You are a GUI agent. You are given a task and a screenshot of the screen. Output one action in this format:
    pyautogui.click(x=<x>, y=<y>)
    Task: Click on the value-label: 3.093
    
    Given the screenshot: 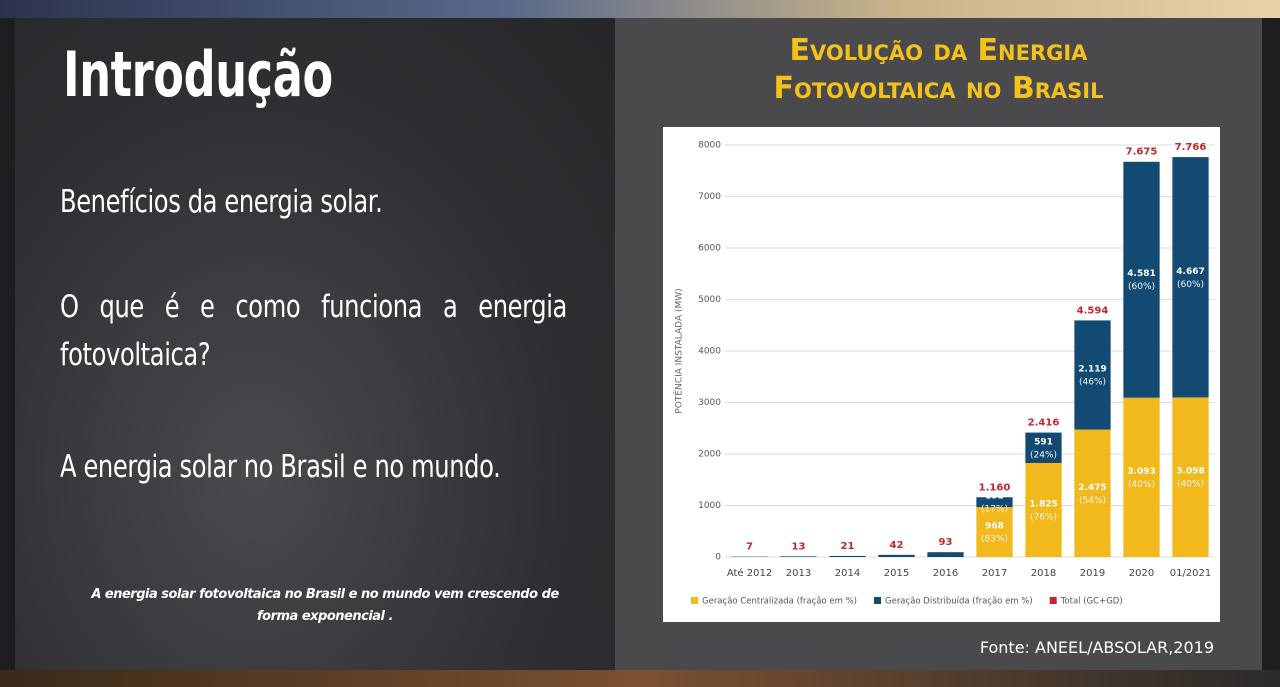 What is the action you would take?
    pyautogui.click(x=1141, y=472)
    